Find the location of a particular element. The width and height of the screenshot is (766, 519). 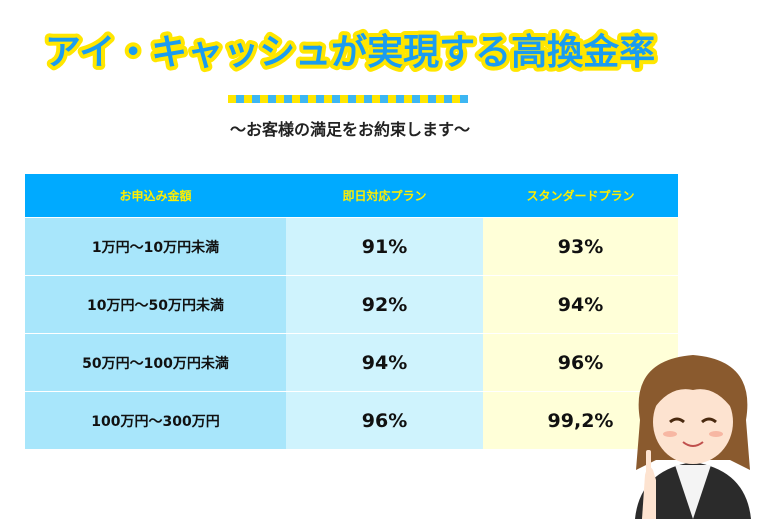

character-illustration is located at coordinates (693, 437).